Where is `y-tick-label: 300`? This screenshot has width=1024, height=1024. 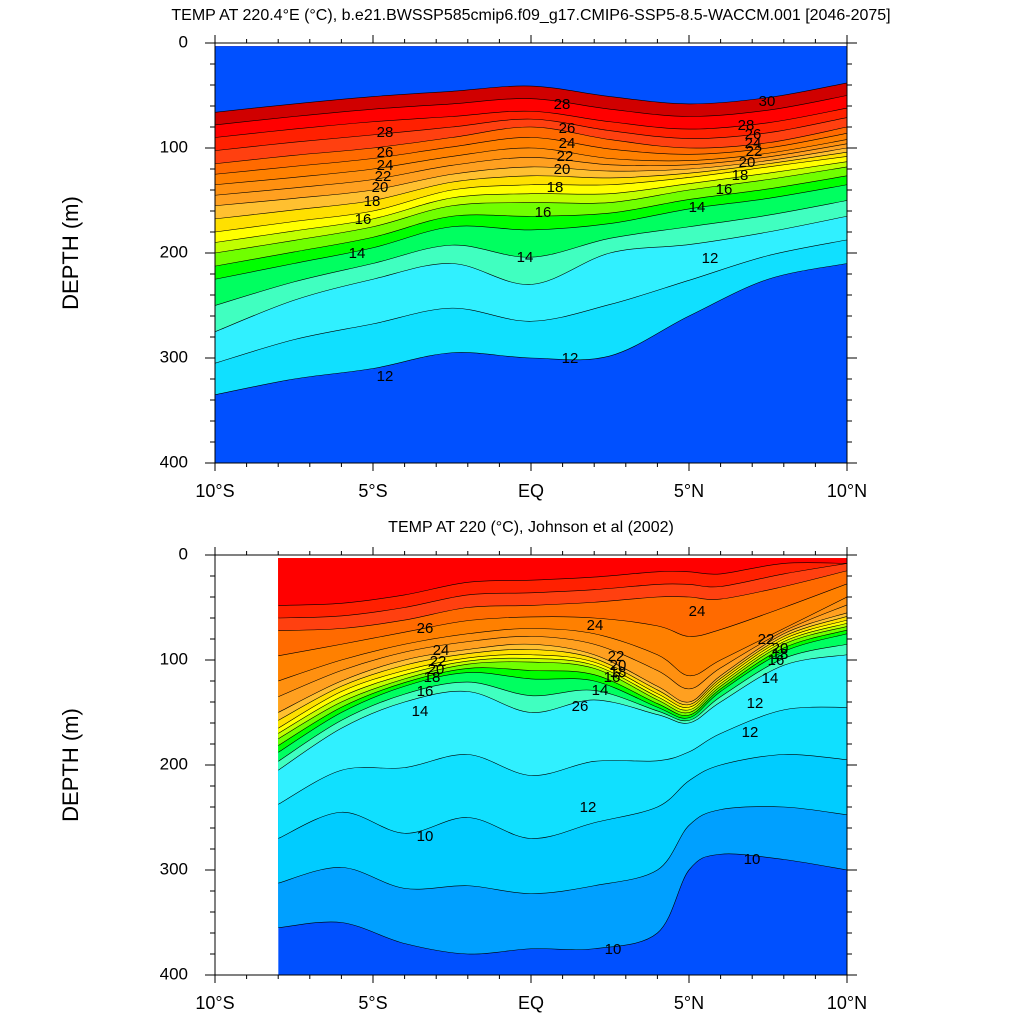
y-tick-label: 300 is located at coordinates (174, 356).